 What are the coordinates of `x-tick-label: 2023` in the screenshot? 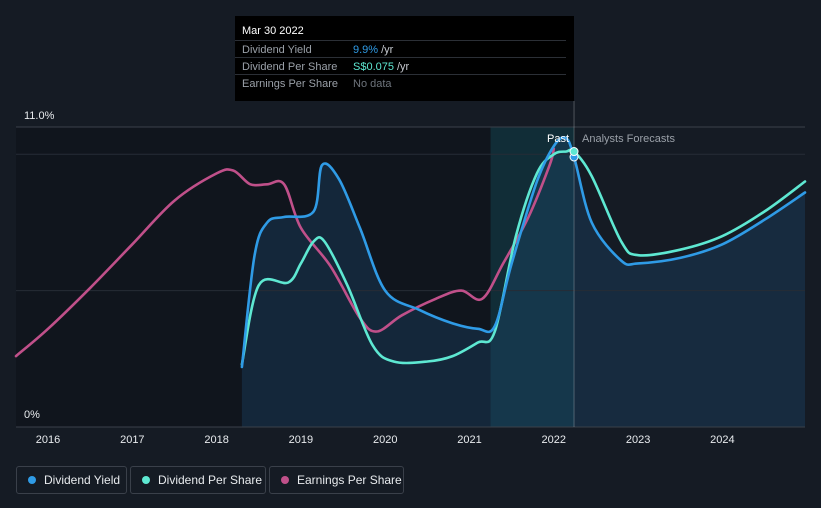 It's located at (638, 440).